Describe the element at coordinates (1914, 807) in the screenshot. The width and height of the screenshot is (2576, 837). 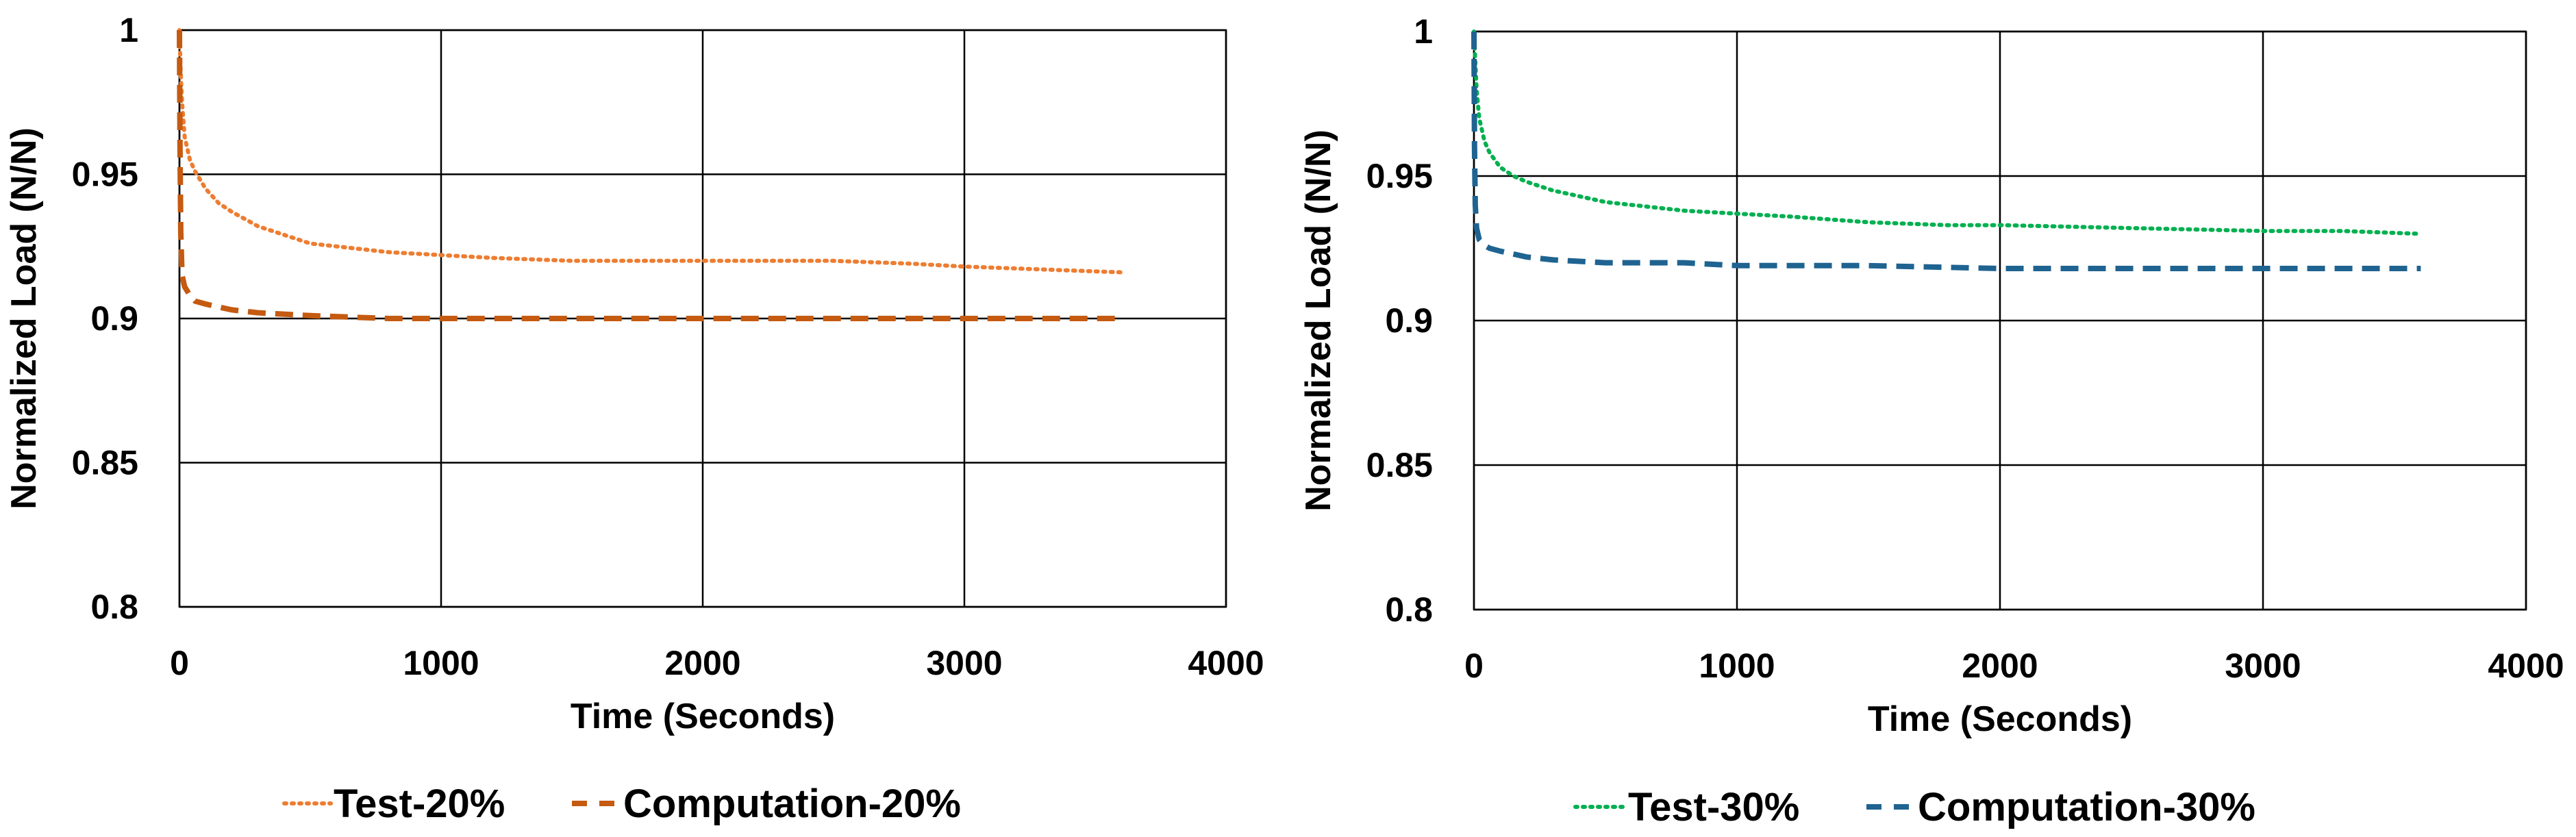
I see `legend: Test-30% Computation-30%` at that location.